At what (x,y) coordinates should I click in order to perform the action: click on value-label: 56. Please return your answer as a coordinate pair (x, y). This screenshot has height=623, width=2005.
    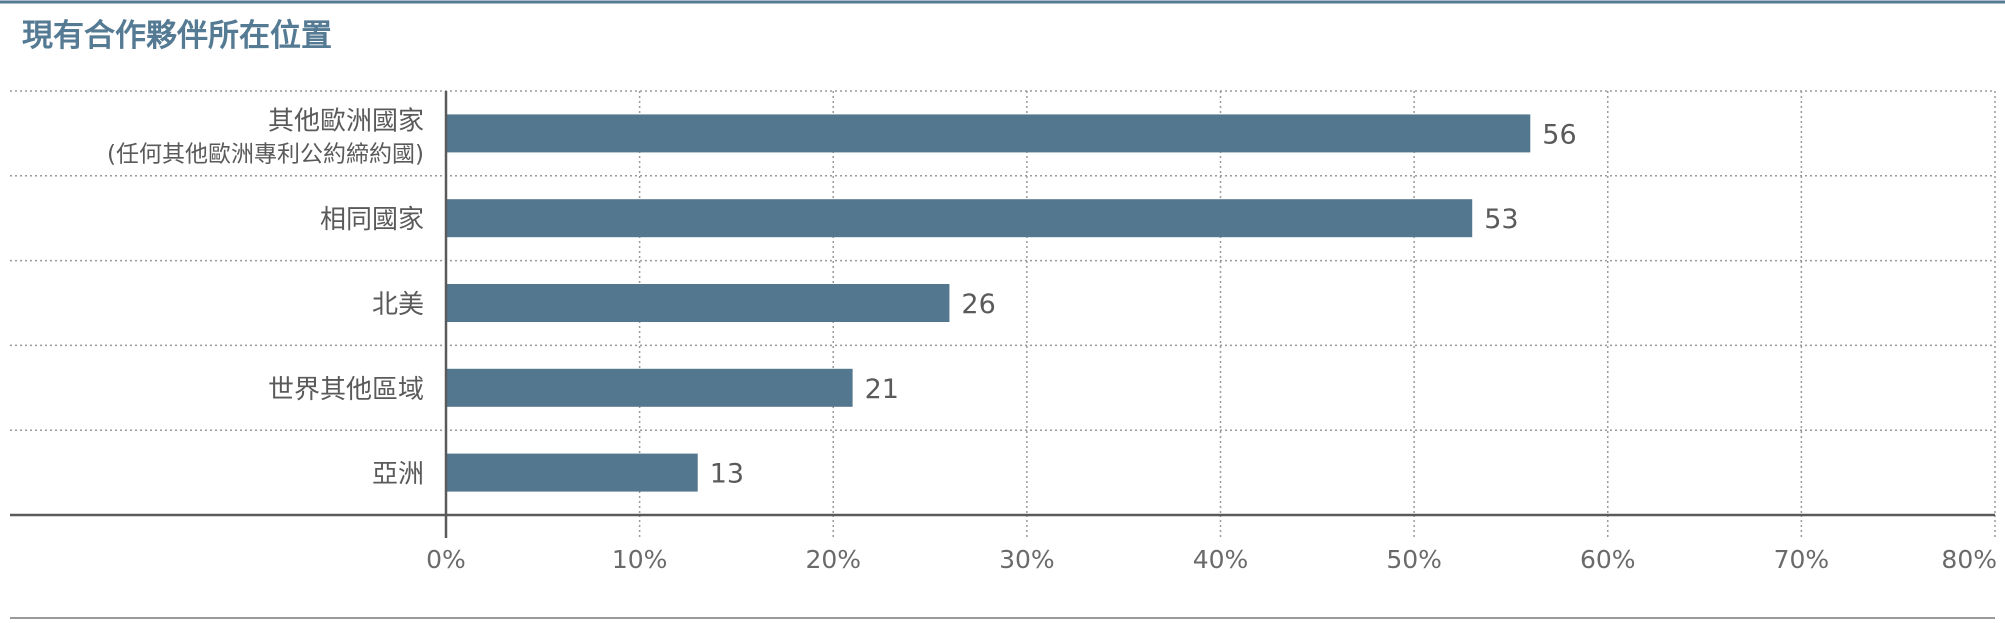
    Looking at the image, I should click on (1559, 134).